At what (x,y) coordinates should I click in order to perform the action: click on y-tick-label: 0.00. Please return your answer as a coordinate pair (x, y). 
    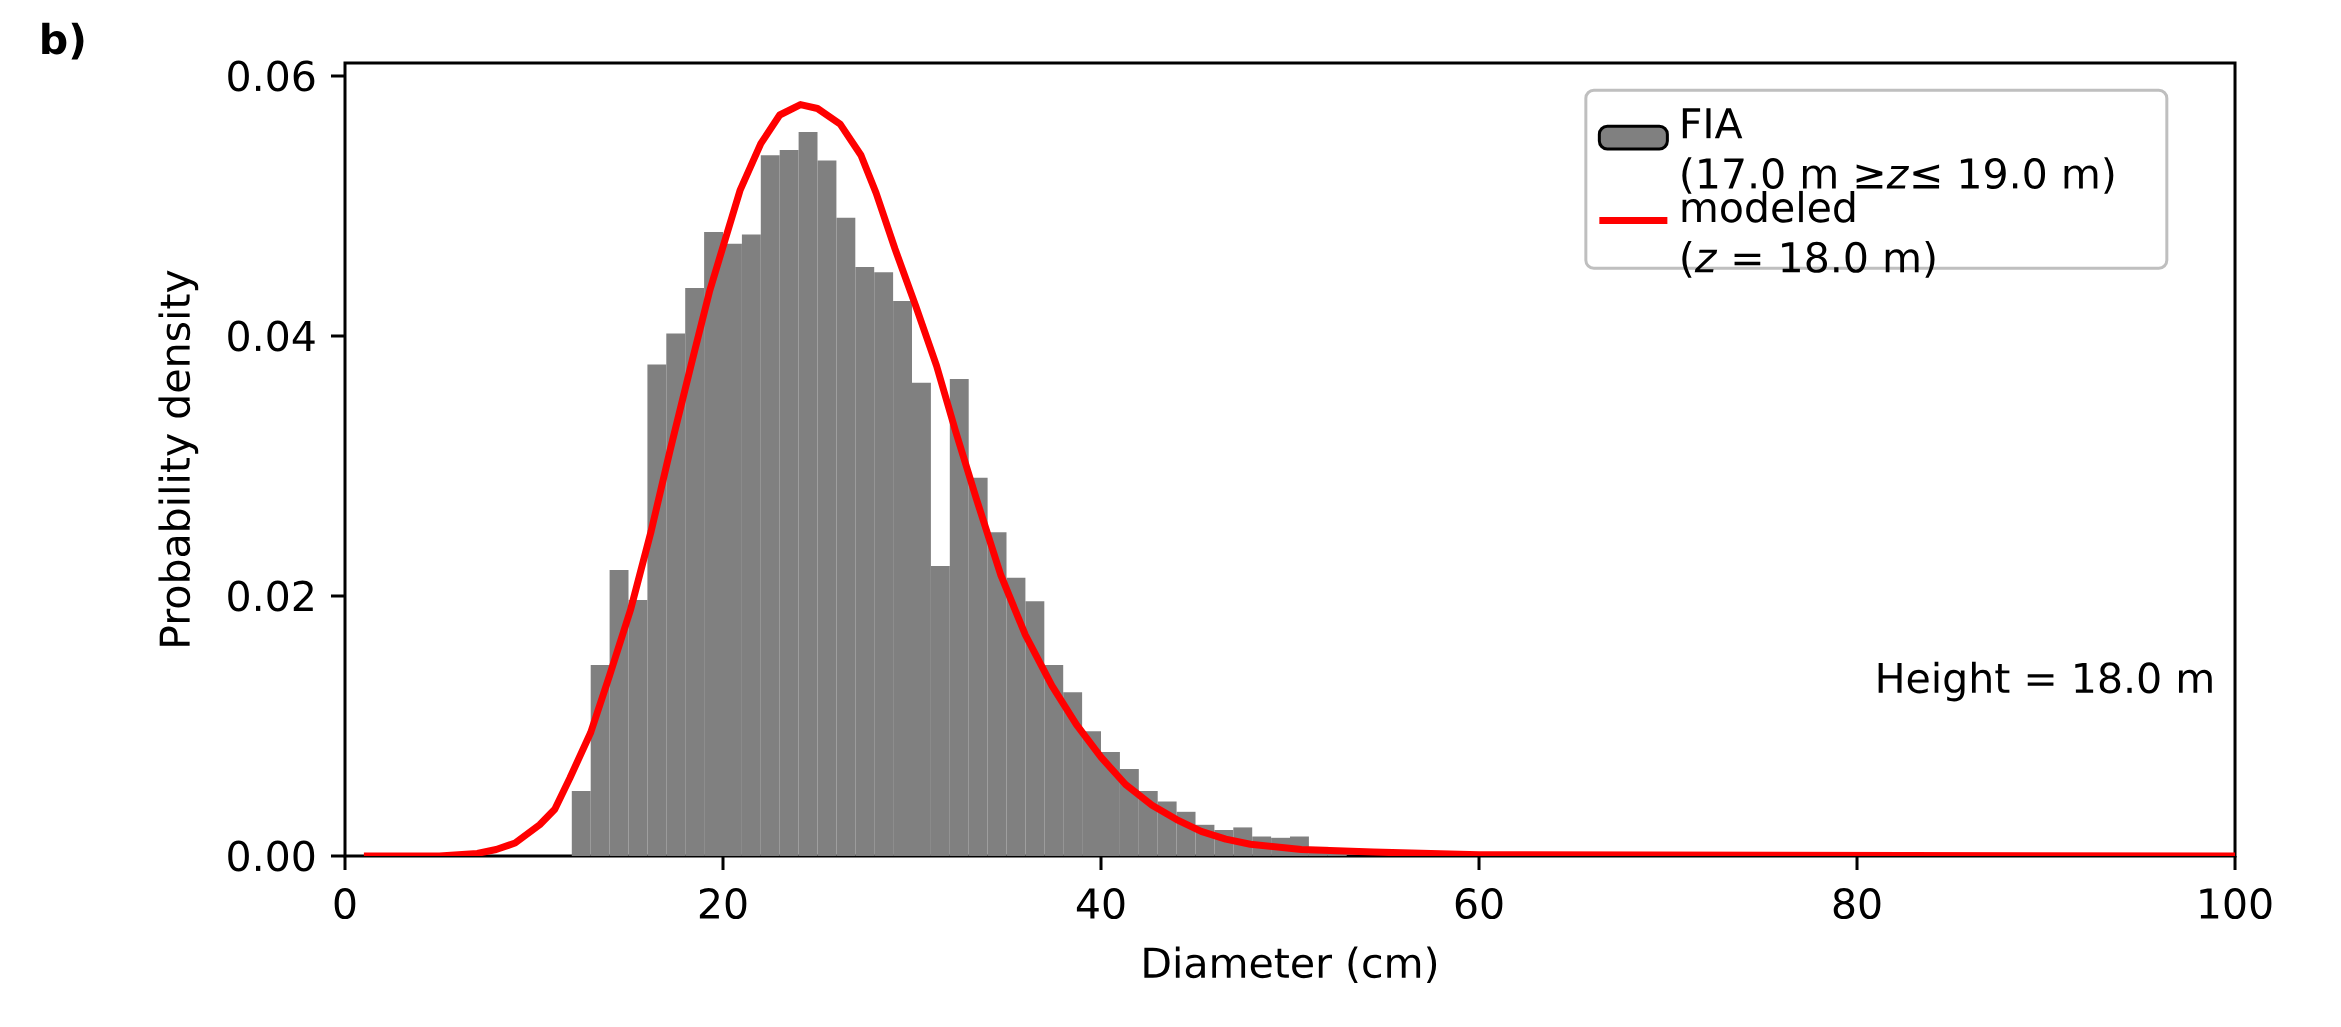
    Looking at the image, I should click on (271, 856).